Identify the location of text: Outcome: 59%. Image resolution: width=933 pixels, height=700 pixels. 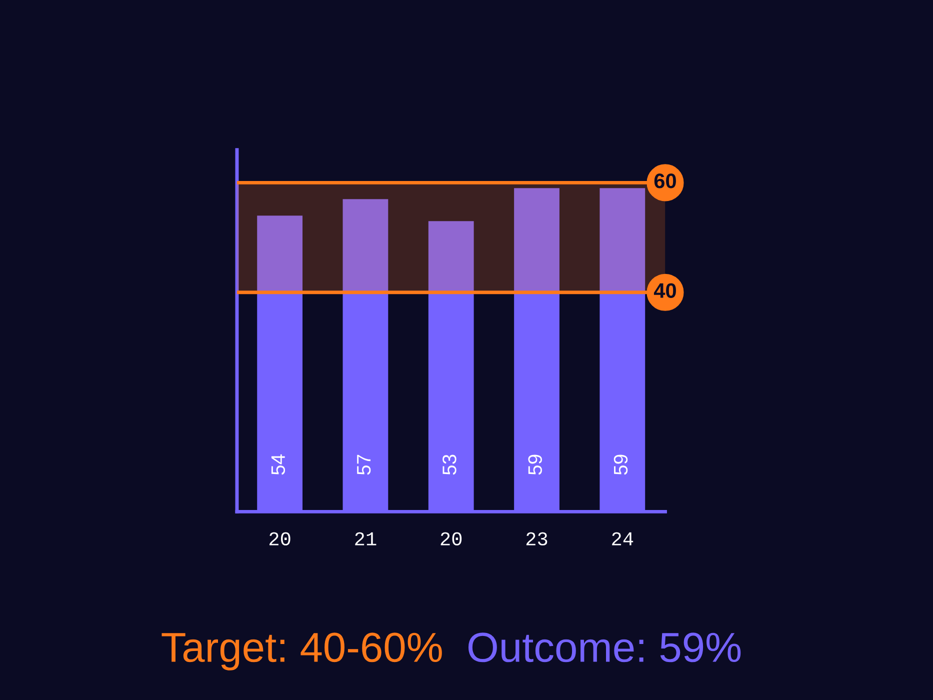
(604, 647).